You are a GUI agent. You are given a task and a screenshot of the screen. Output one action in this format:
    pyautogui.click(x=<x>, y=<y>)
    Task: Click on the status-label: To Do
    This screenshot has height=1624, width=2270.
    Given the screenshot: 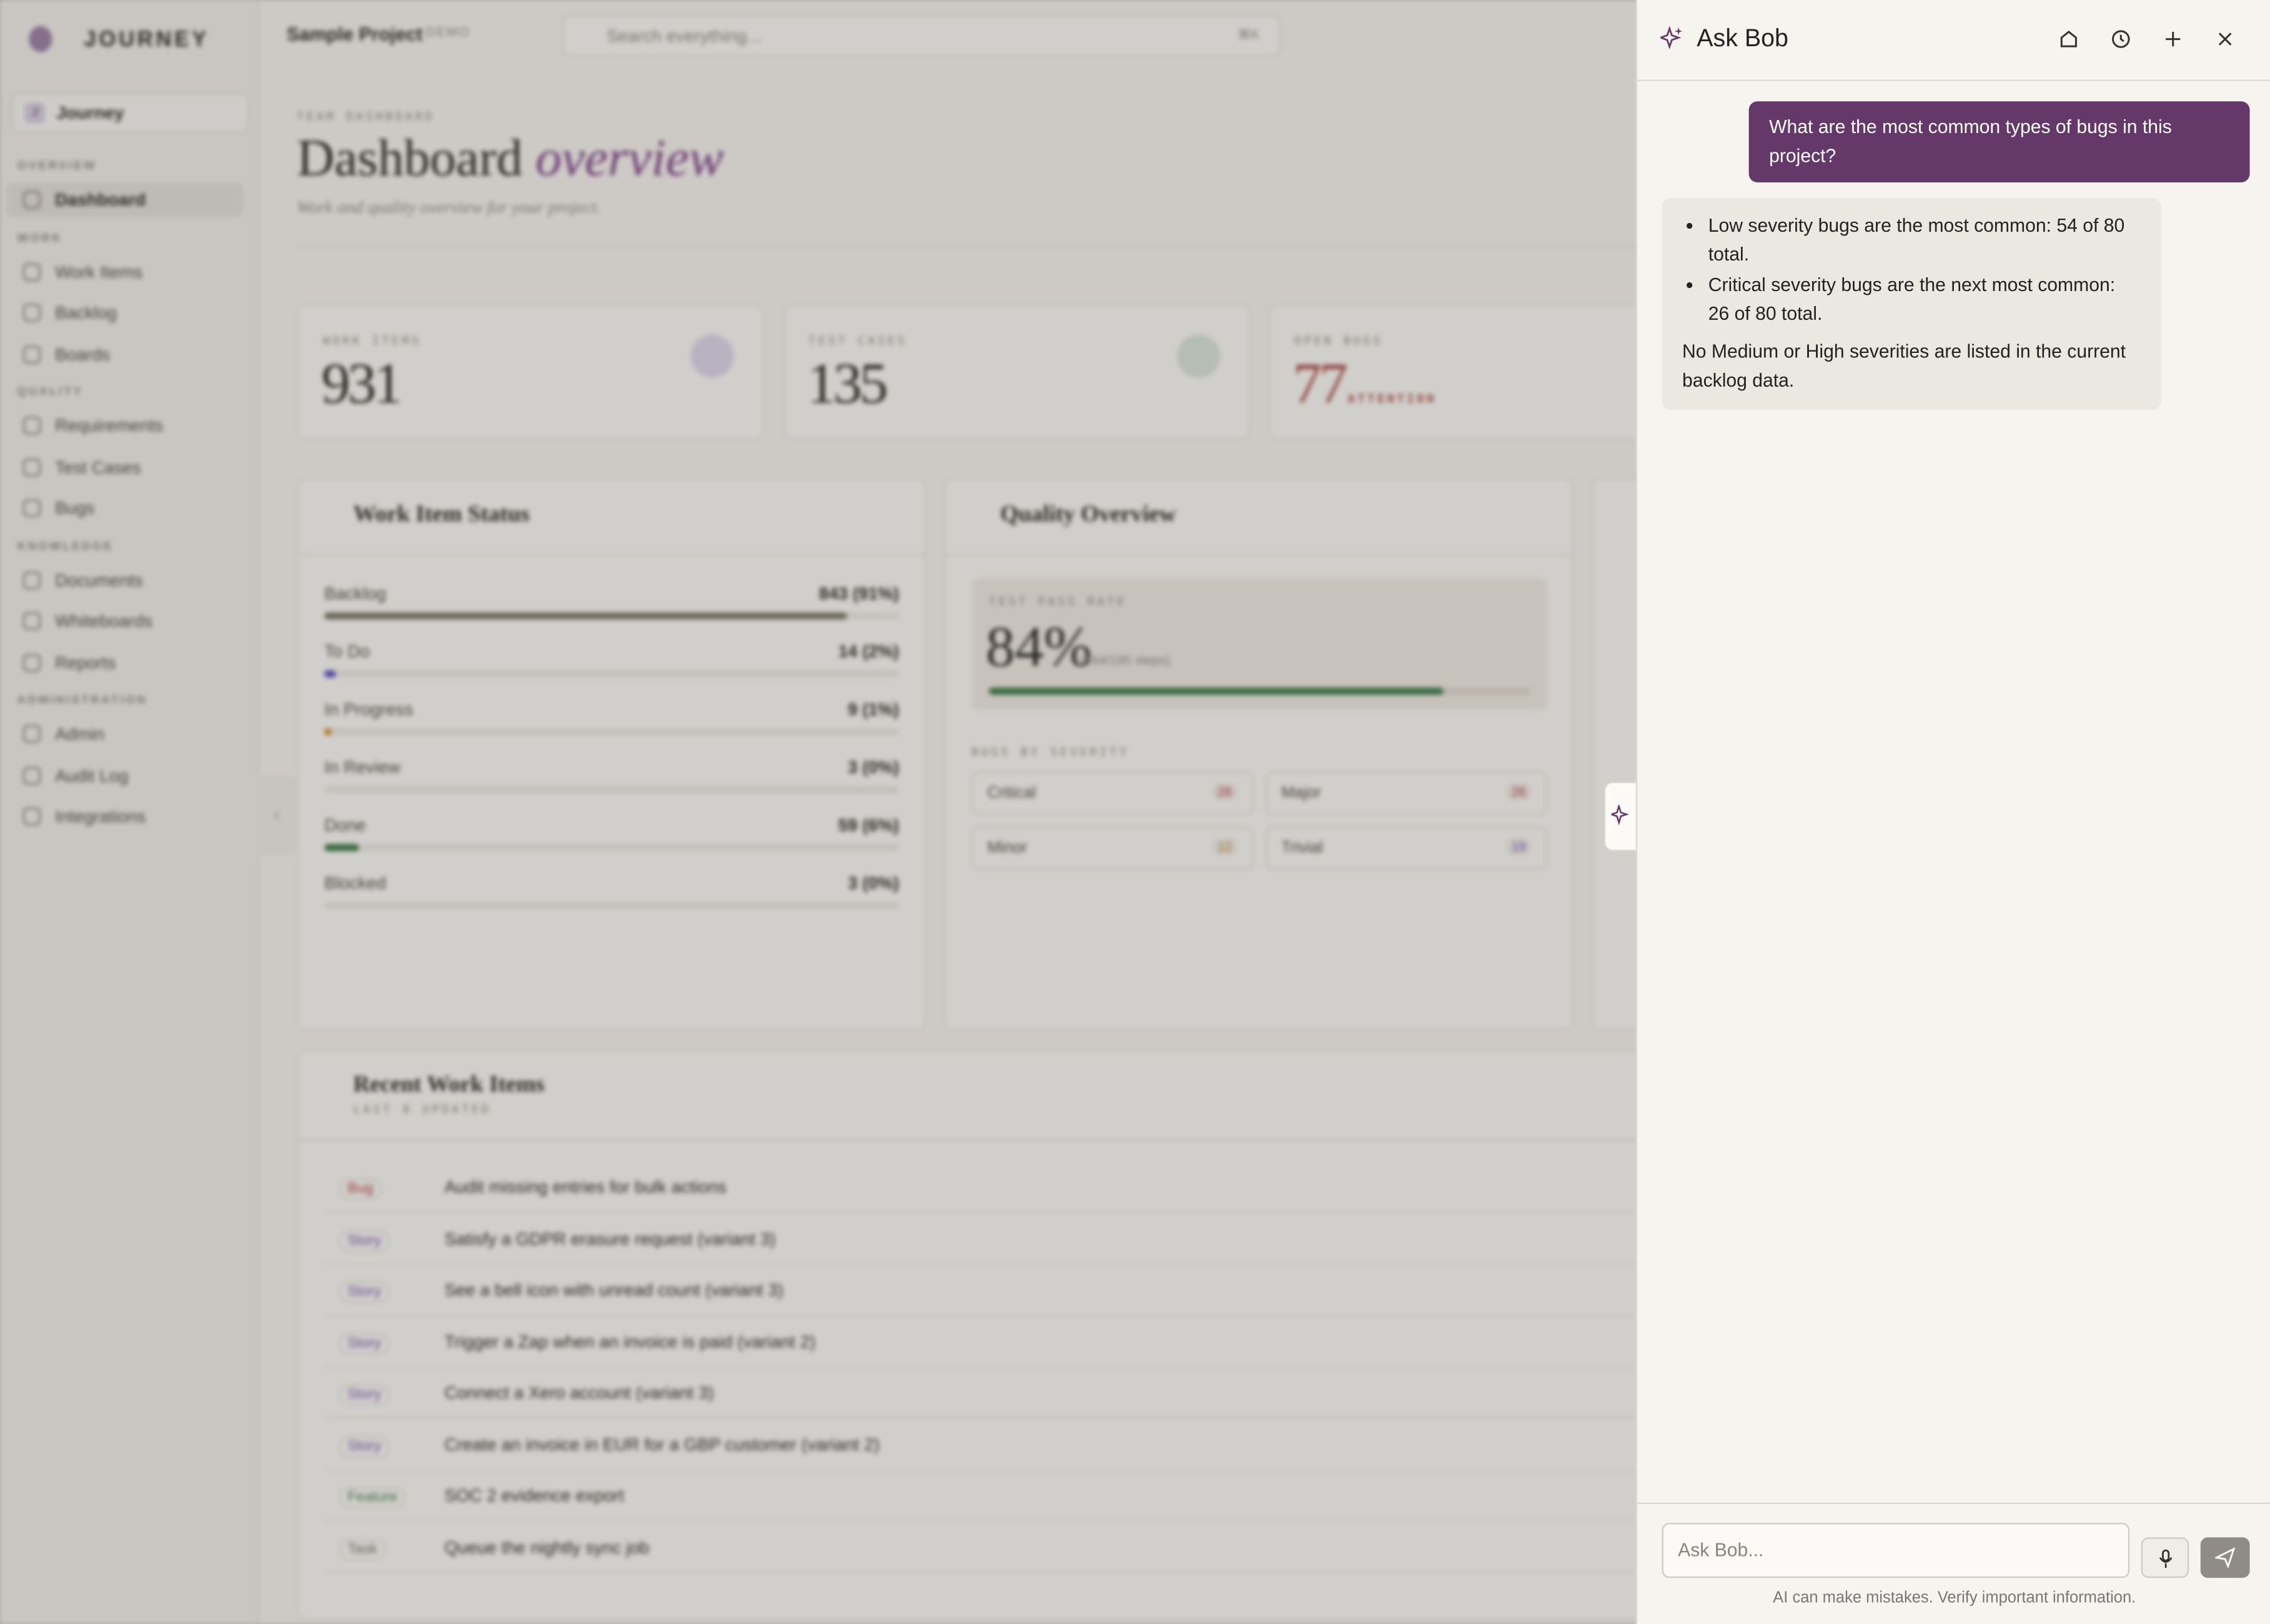 What is the action you would take?
    pyautogui.click(x=347, y=651)
    